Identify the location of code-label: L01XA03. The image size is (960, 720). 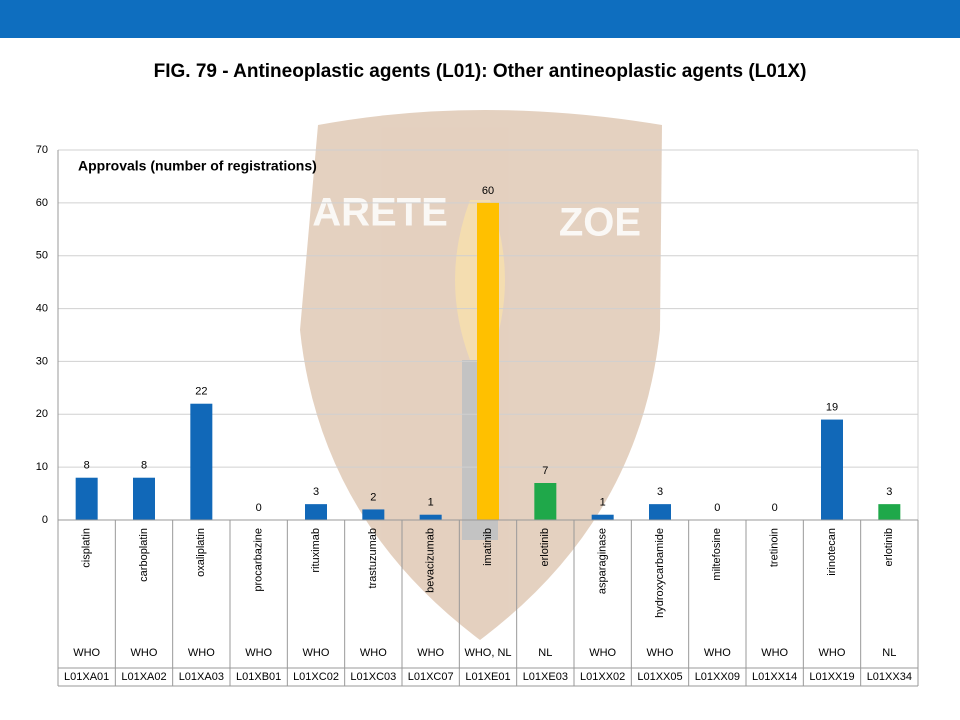
(201, 677).